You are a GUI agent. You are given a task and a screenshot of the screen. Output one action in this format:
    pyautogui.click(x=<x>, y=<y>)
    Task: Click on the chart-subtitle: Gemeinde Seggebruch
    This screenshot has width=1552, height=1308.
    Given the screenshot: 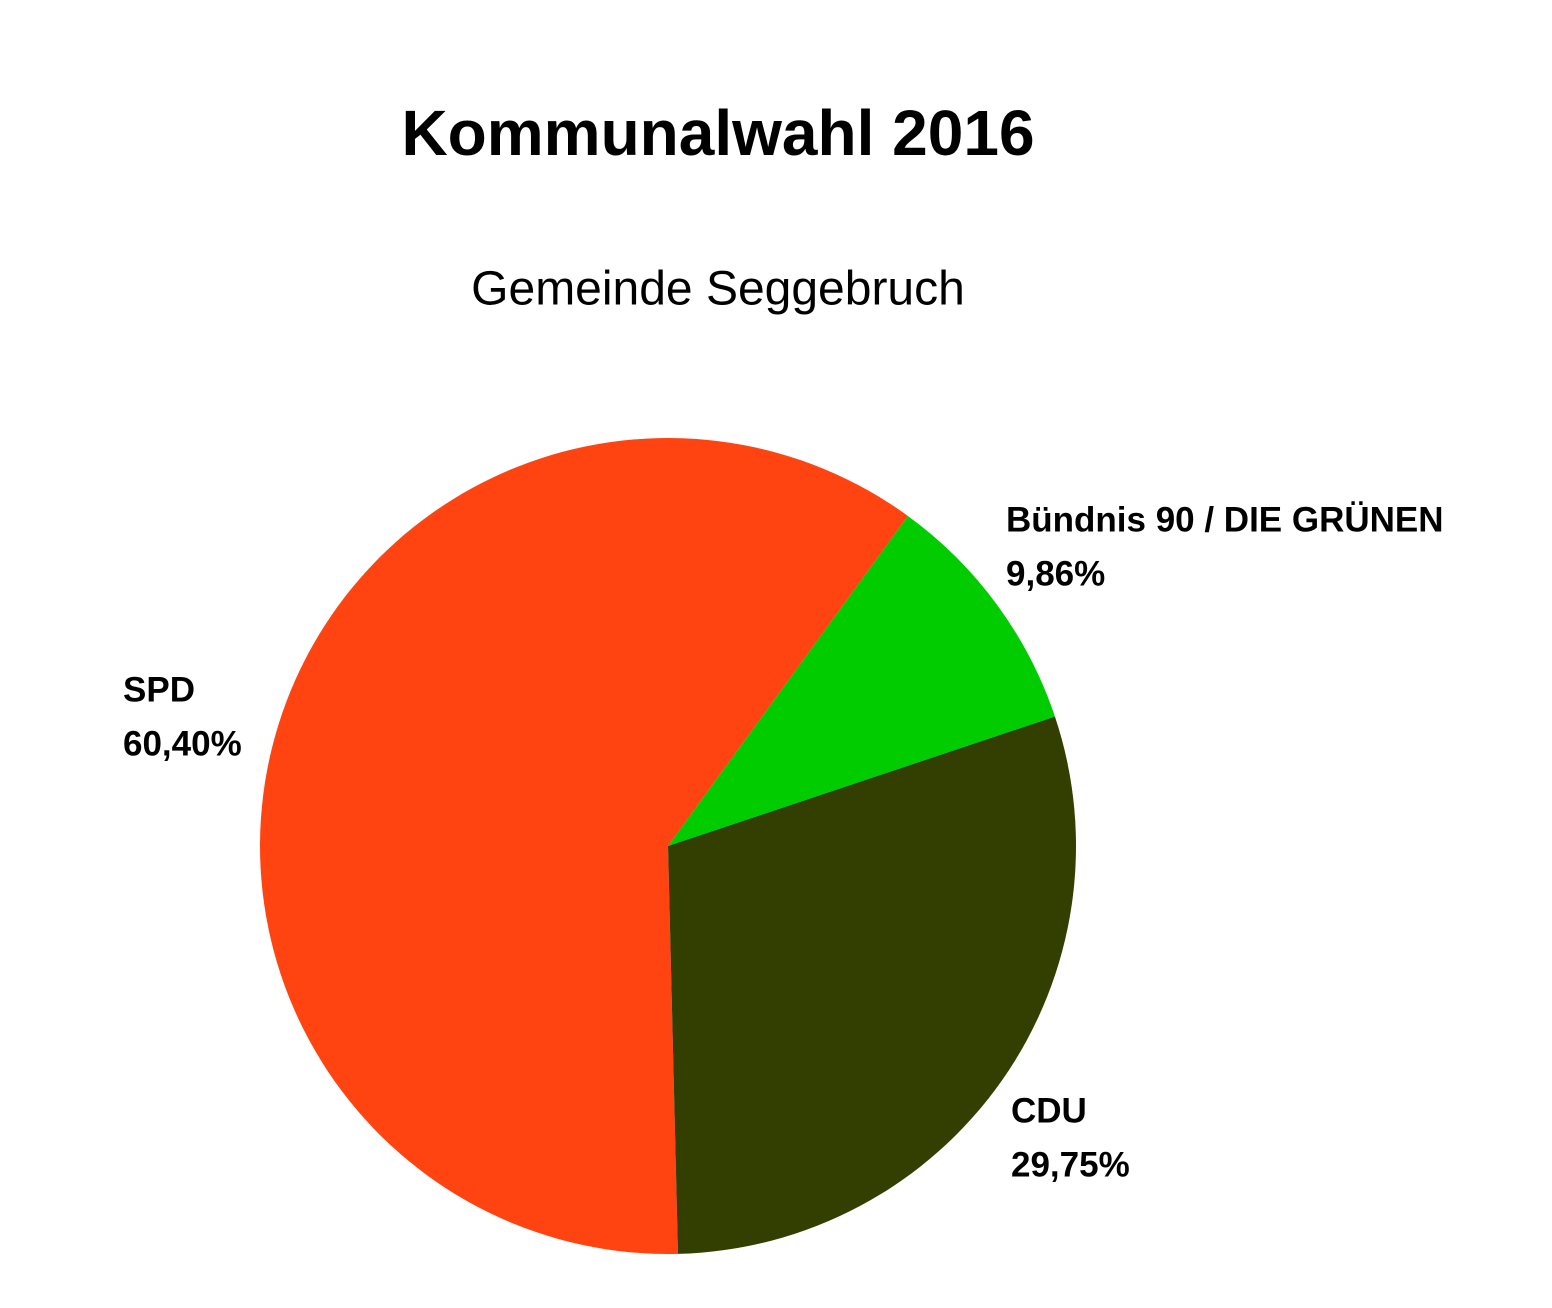 What is the action you would take?
    pyautogui.click(x=718, y=289)
    